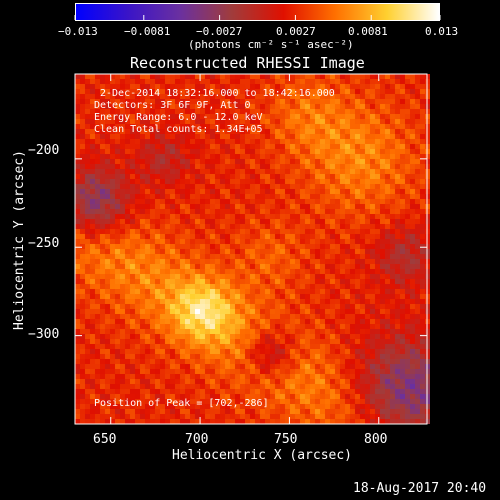  What do you see at coordinates (105, 439) in the screenshot?
I see `x-axis-tick-label: 650` at bounding box center [105, 439].